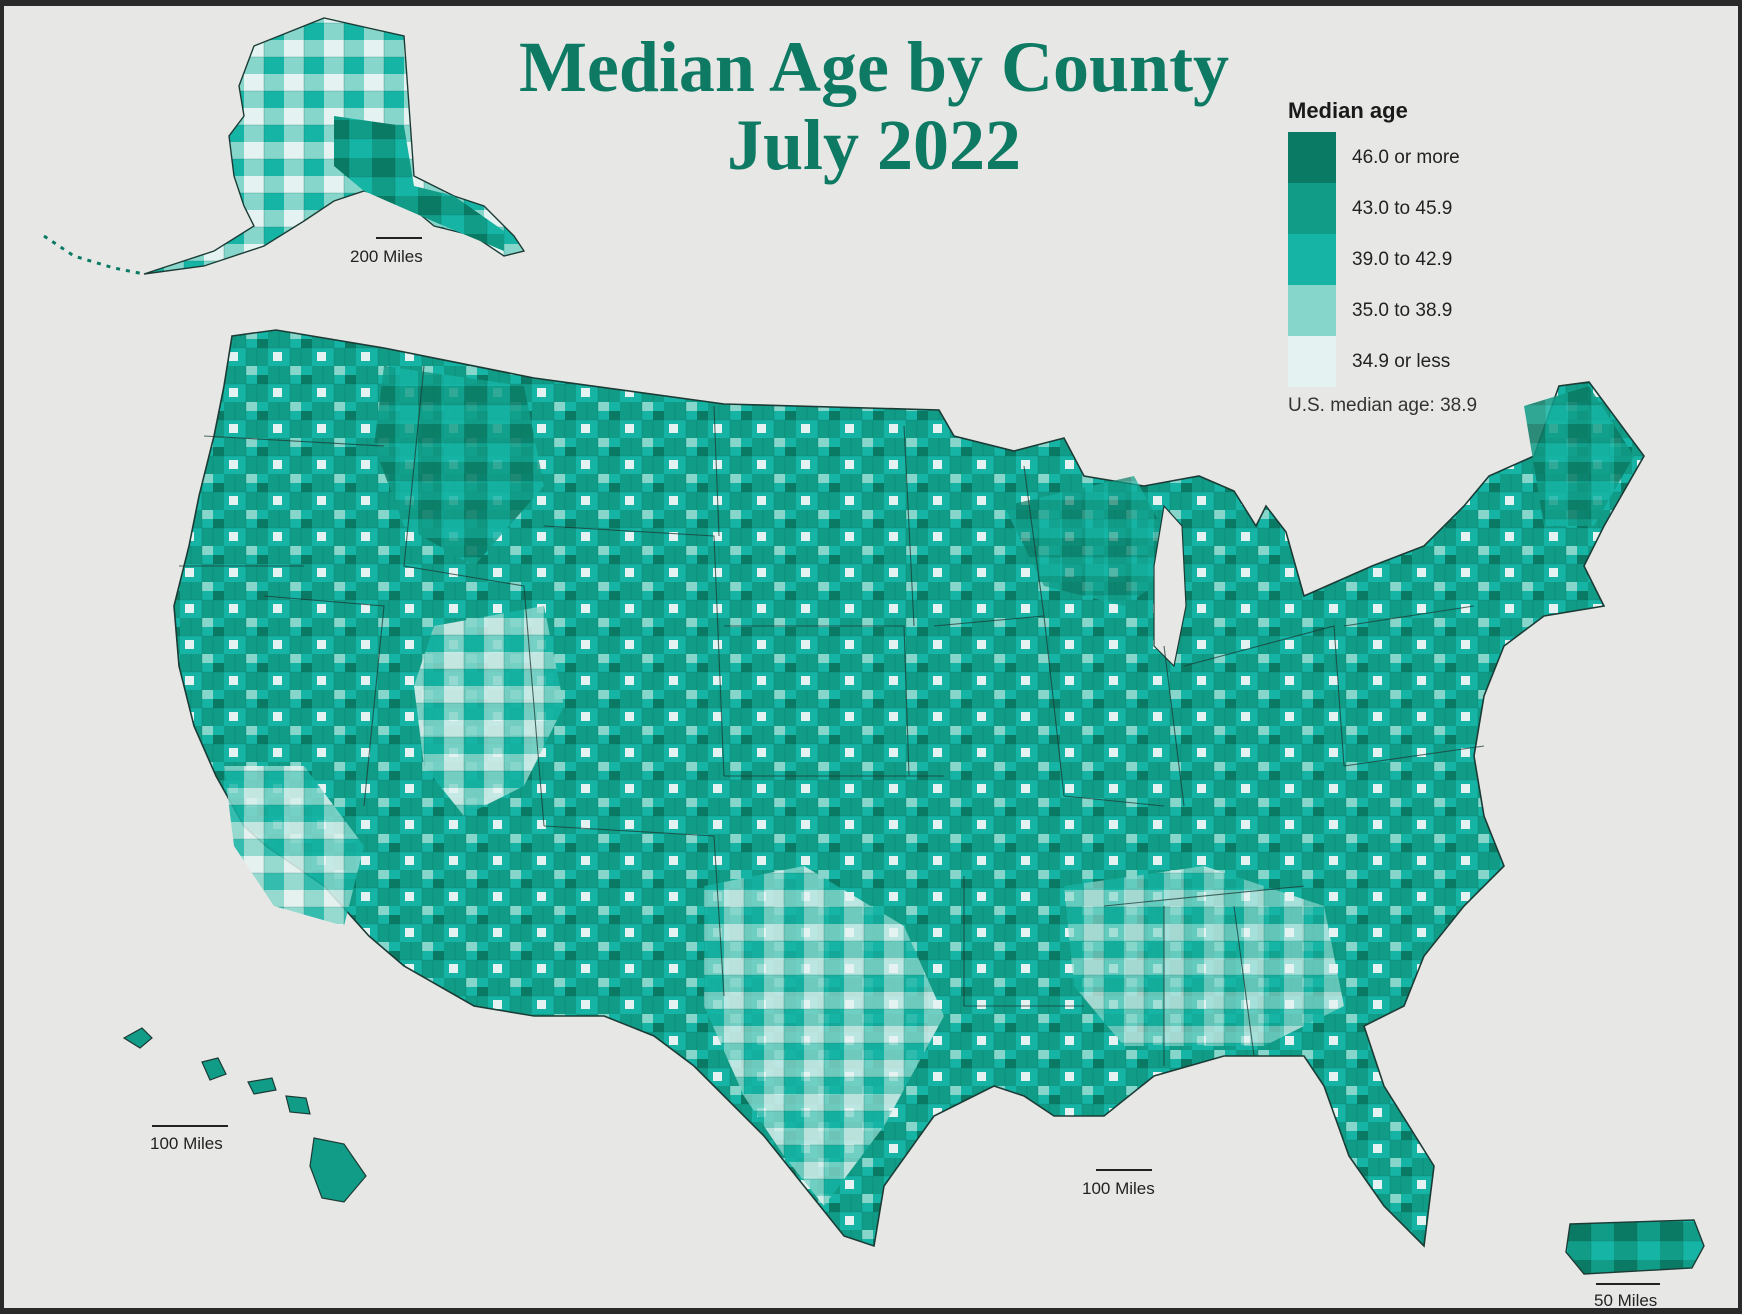  I want to click on southwest-light-region, so click(294, 846).